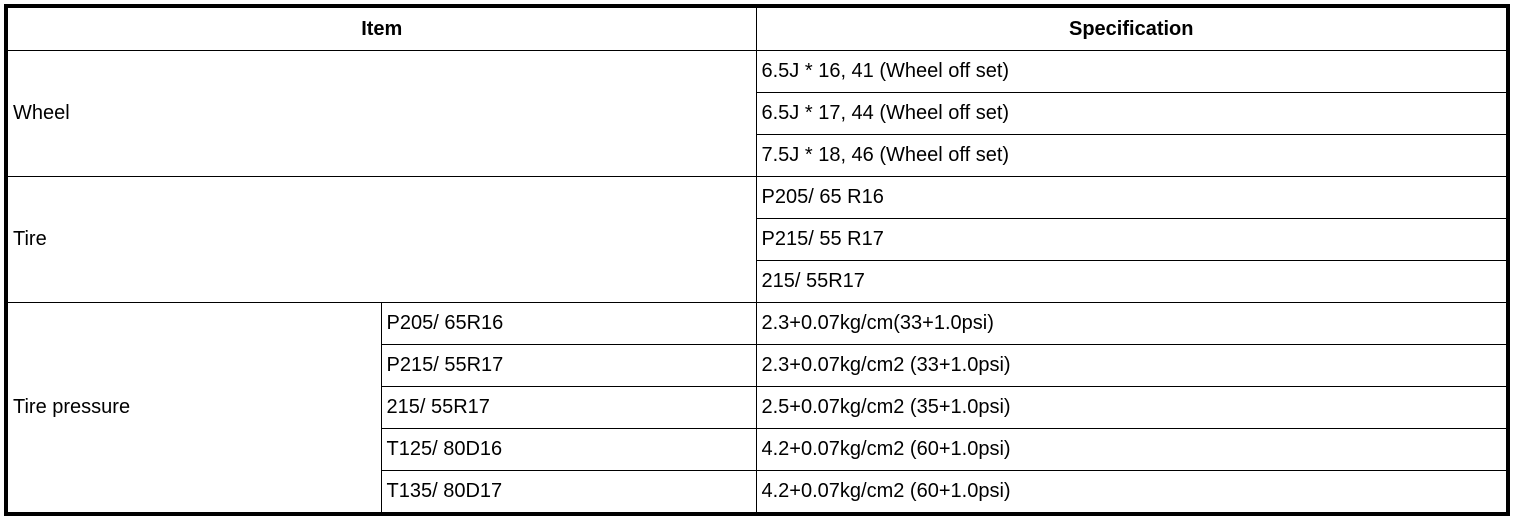  I want to click on header-item: Item, so click(381, 28).